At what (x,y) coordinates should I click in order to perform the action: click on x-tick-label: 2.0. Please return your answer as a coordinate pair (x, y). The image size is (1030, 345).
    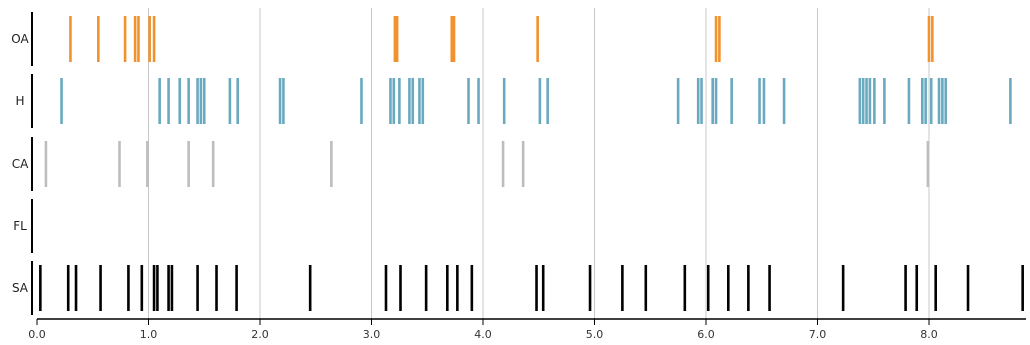
    Looking at the image, I should click on (260, 334).